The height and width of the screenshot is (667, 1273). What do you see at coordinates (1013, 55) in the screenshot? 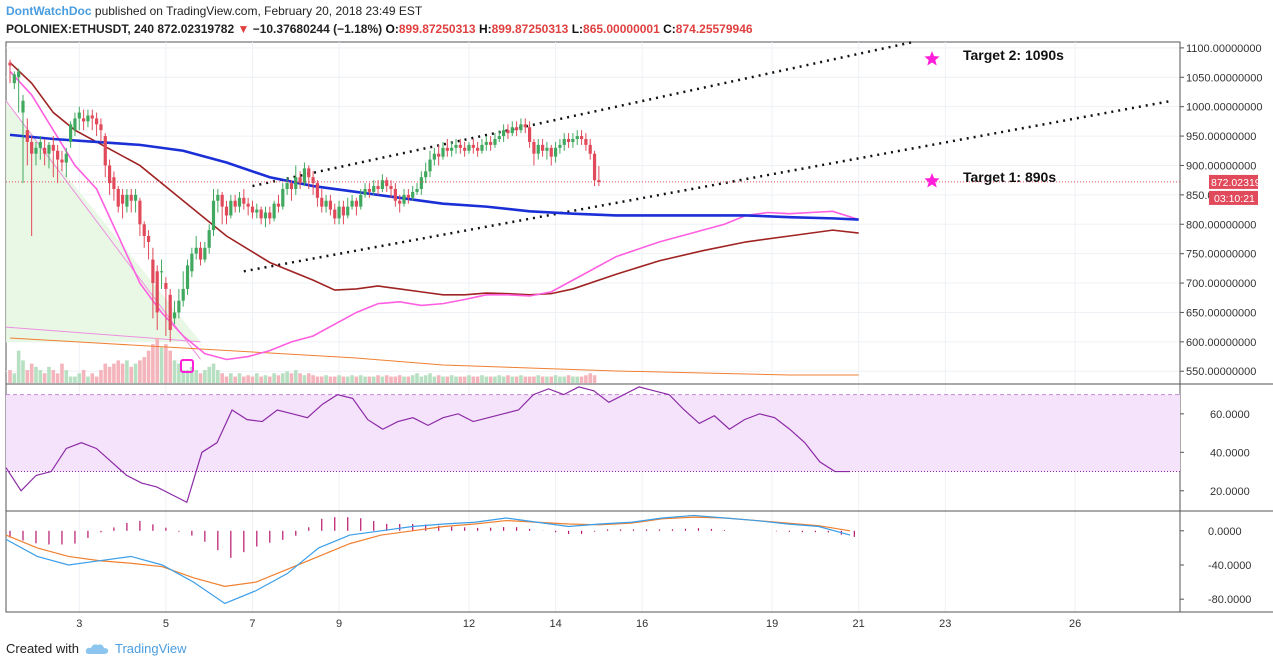
I see `target-label-2: Target 2: 1090s` at bounding box center [1013, 55].